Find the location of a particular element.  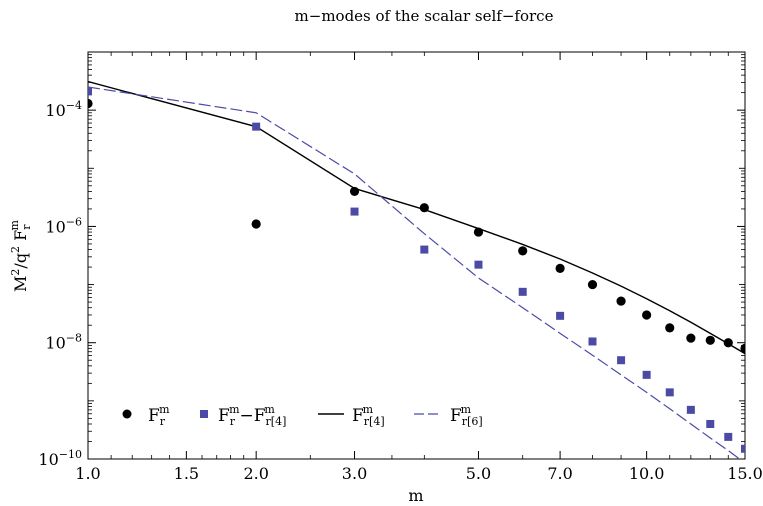

legend-diff-main: F is located at coordinates (224, 416).